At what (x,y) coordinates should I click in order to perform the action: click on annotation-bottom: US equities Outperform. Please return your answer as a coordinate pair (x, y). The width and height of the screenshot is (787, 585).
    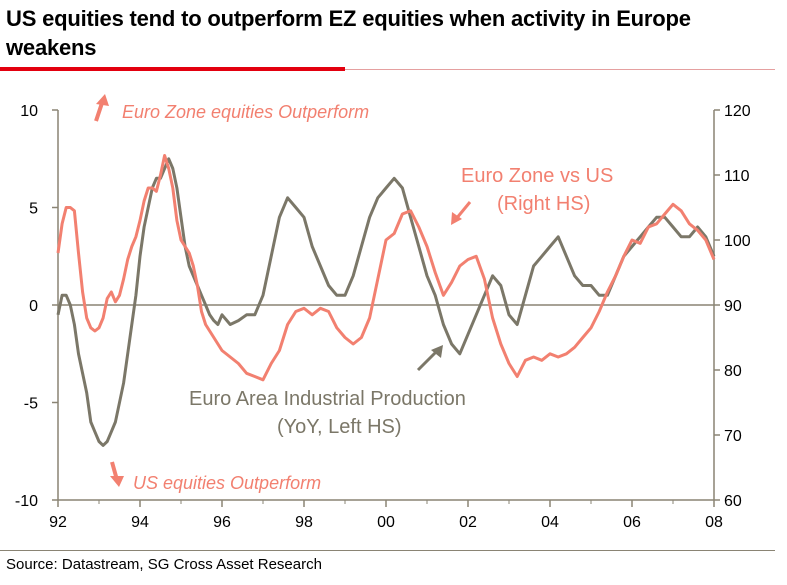
    Looking at the image, I should click on (227, 483).